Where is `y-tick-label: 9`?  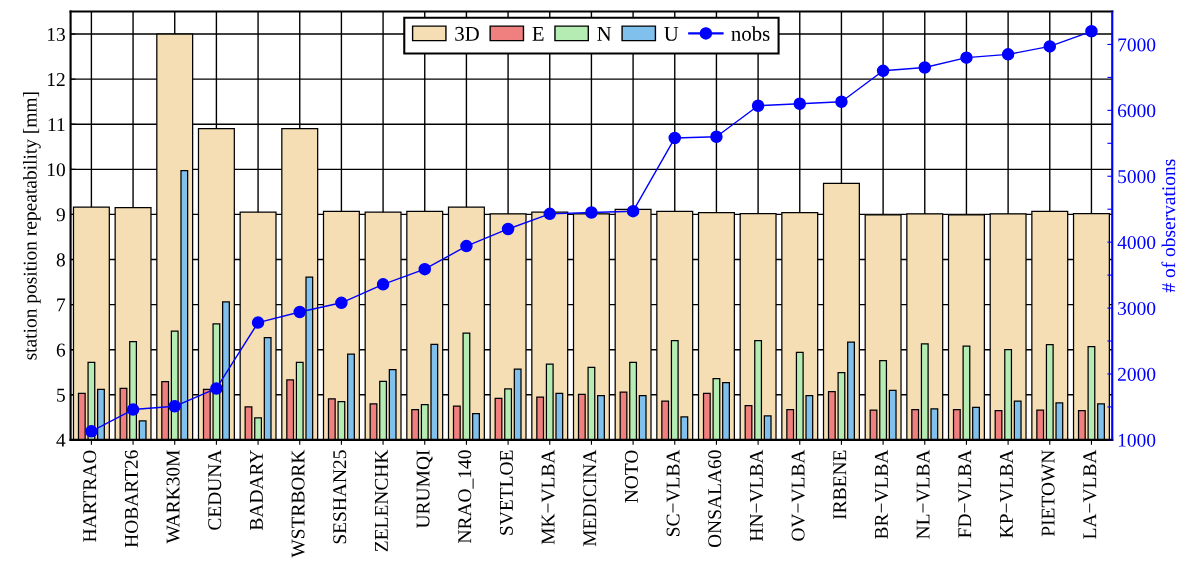 y-tick-label: 9 is located at coordinates (60, 215).